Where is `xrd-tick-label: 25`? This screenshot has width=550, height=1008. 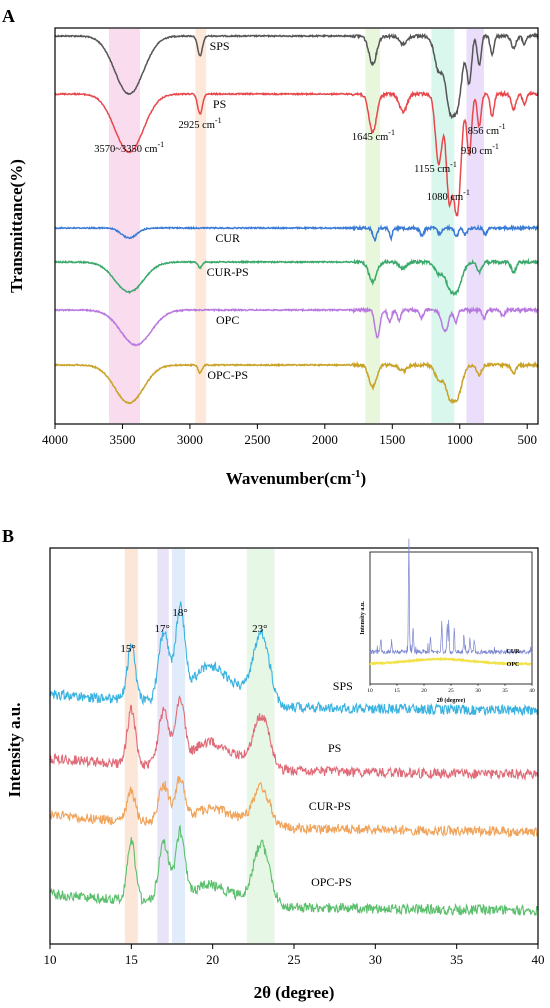 xrd-tick-label: 25 is located at coordinates (294, 959).